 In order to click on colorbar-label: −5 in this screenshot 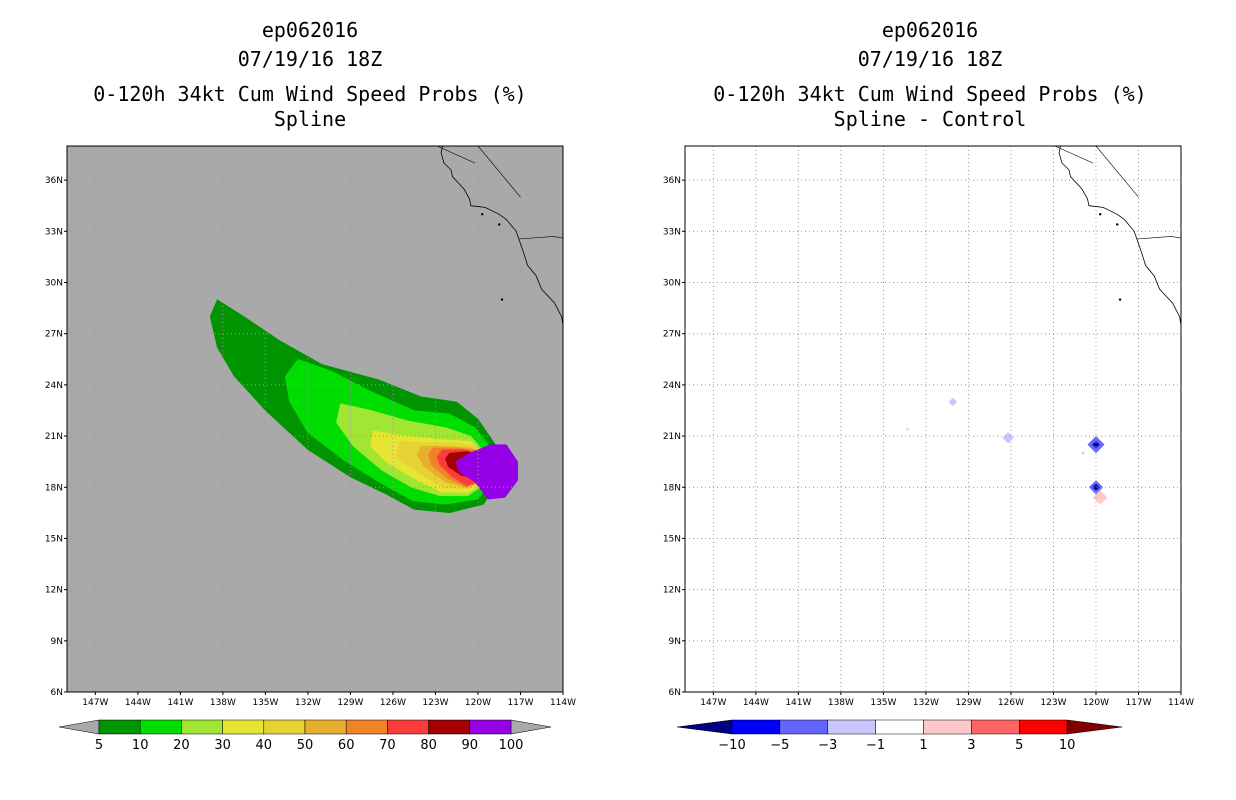, I will do `click(779, 745)`.